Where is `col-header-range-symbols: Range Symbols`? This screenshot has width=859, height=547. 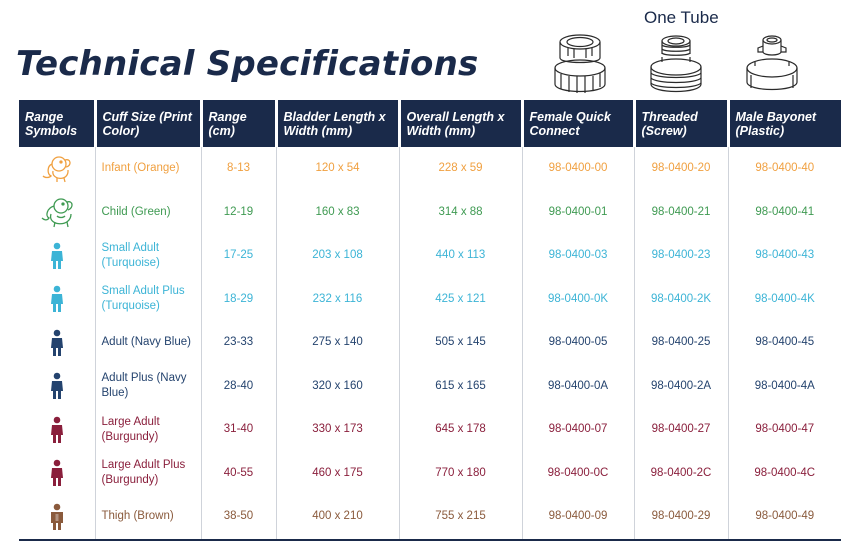 col-header-range-symbols: Range Symbols is located at coordinates (58, 123).